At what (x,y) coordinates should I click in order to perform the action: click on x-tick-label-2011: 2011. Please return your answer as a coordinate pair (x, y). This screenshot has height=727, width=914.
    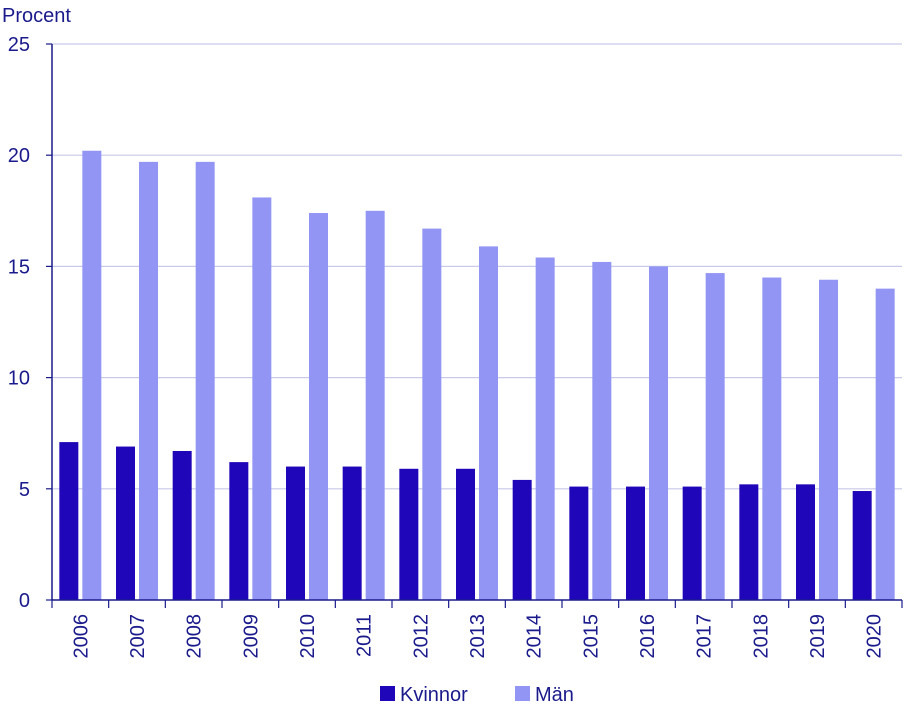
    Looking at the image, I should click on (365, 635).